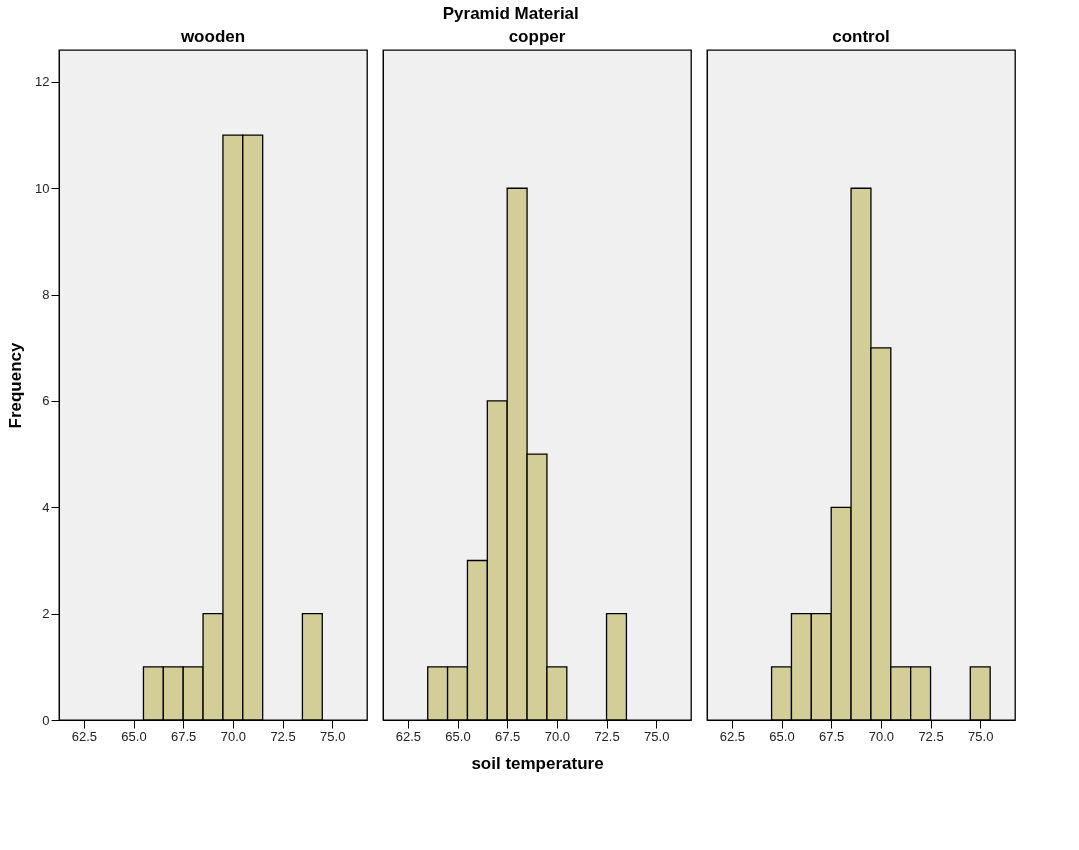 This screenshot has width=1079, height=850. What do you see at coordinates (861, 36) in the screenshot?
I see `chart-title: control` at bounding box center [861, 36].